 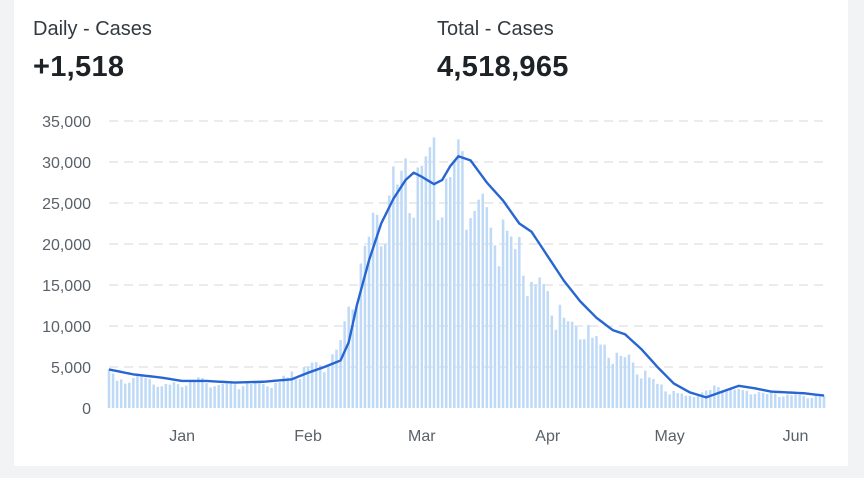 I want to click on y-tick-label: 35,000, so click(x=66, y=122).